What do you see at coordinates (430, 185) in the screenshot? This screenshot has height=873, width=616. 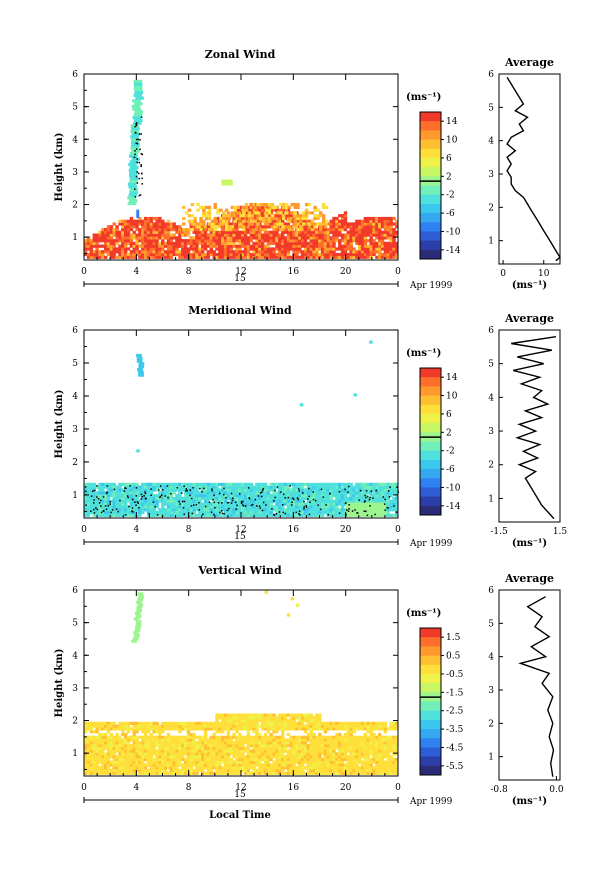 I see `colorbar-frame` at bounding box center [430, 185].